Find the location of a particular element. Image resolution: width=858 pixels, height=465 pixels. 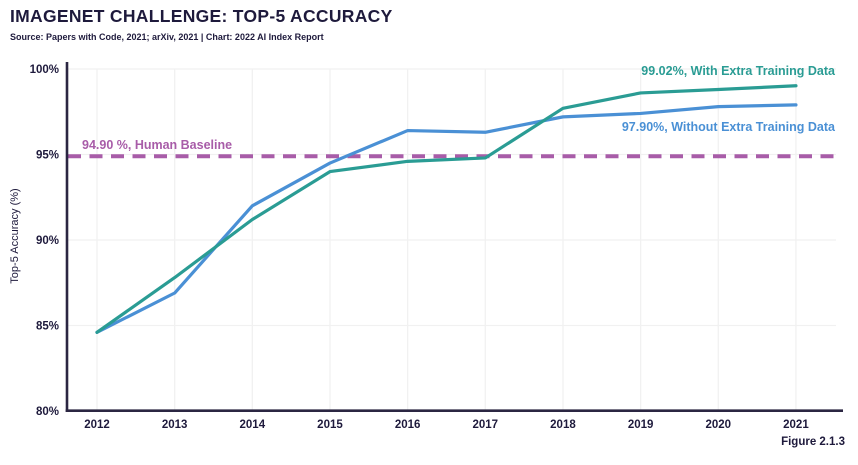

x-tick-label: 2016 is located at coordinates (408, 425).